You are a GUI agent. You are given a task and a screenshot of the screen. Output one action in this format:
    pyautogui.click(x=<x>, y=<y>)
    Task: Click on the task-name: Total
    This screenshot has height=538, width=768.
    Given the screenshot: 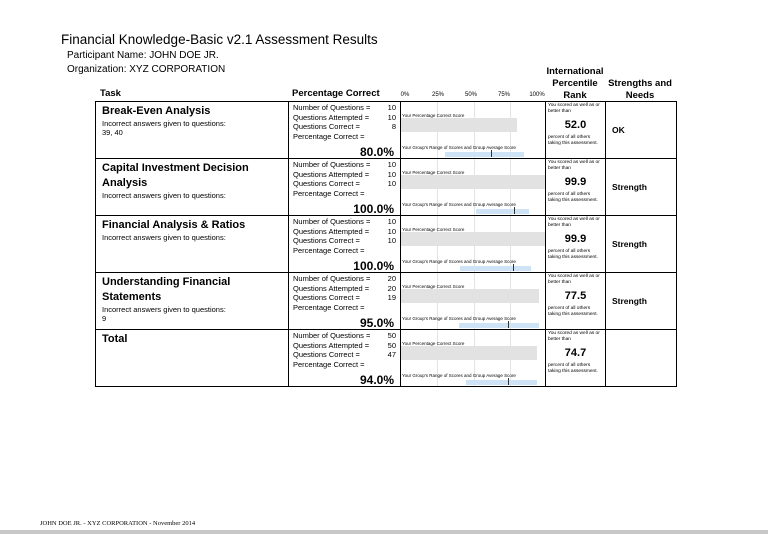 What is the action you would take?
    pyautogui.click(x=115, y=339)
    